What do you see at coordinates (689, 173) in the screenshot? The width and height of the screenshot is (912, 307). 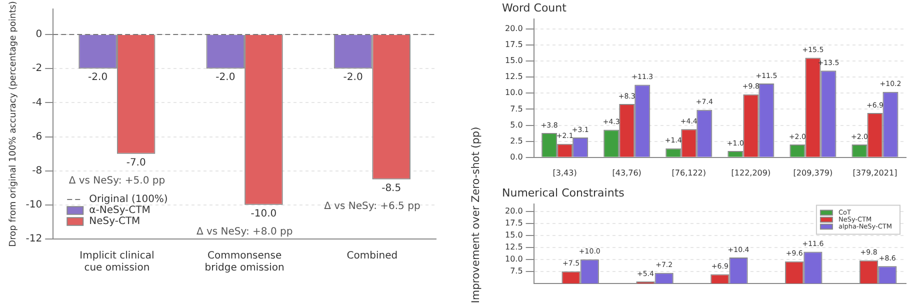 I see `x-tick-label: [76,122)` at bounding box center [689, 173].